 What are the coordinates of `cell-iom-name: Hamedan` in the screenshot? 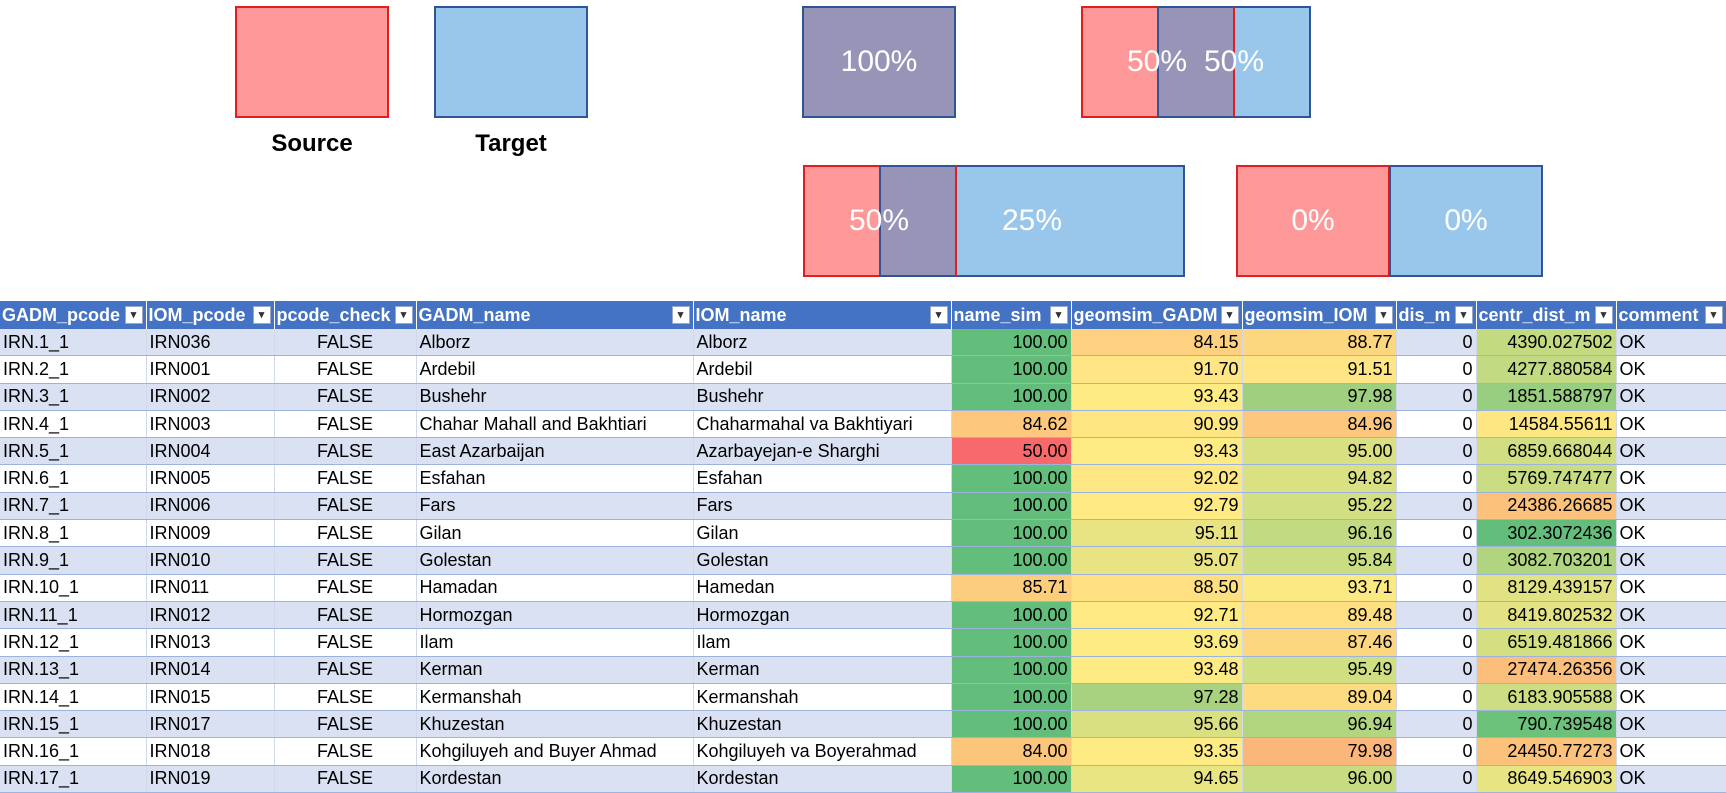 It's located at (822, 588).